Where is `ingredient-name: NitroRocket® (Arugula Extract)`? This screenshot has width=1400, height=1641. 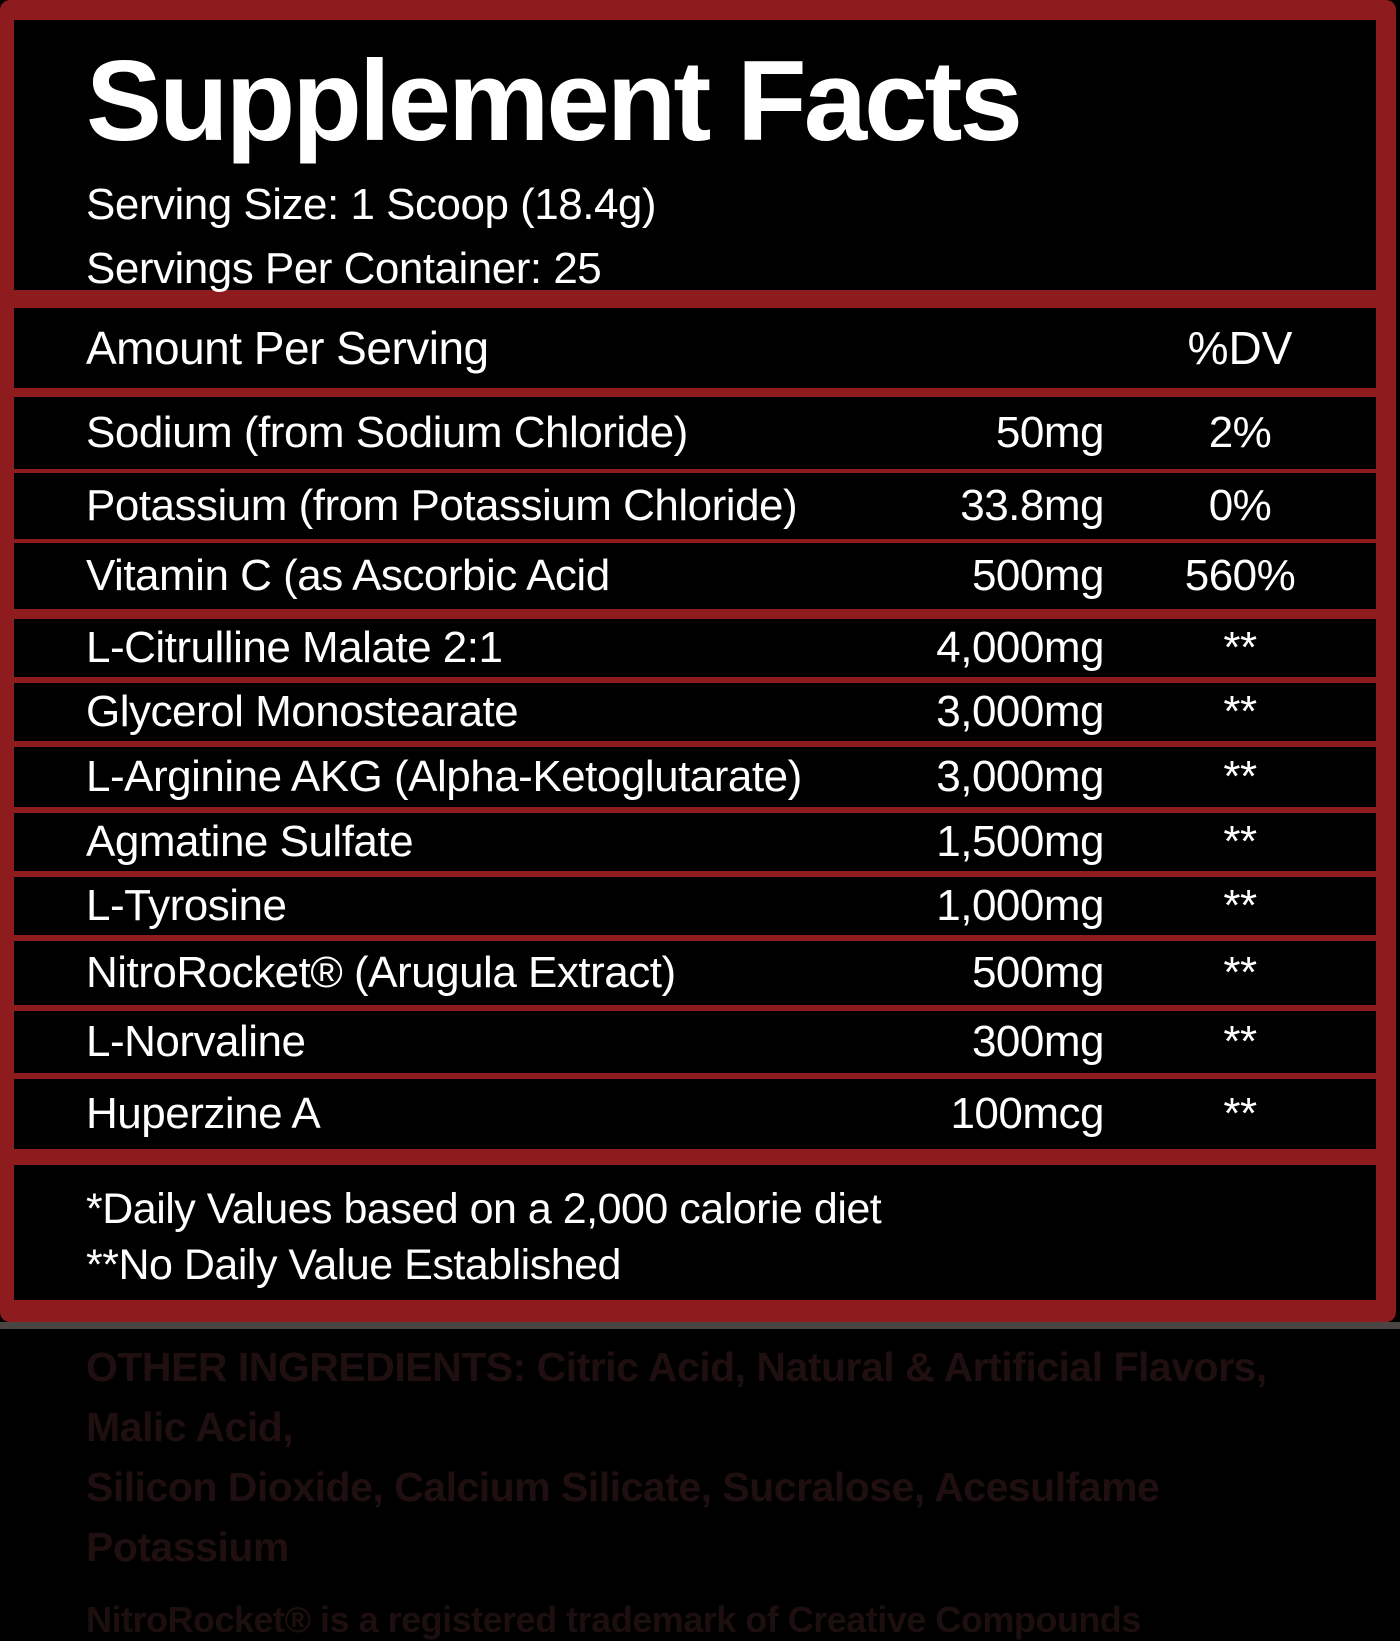 ingredient-name: NitroRocket® (Arugula Extract) is located at coordinates (381, 972).